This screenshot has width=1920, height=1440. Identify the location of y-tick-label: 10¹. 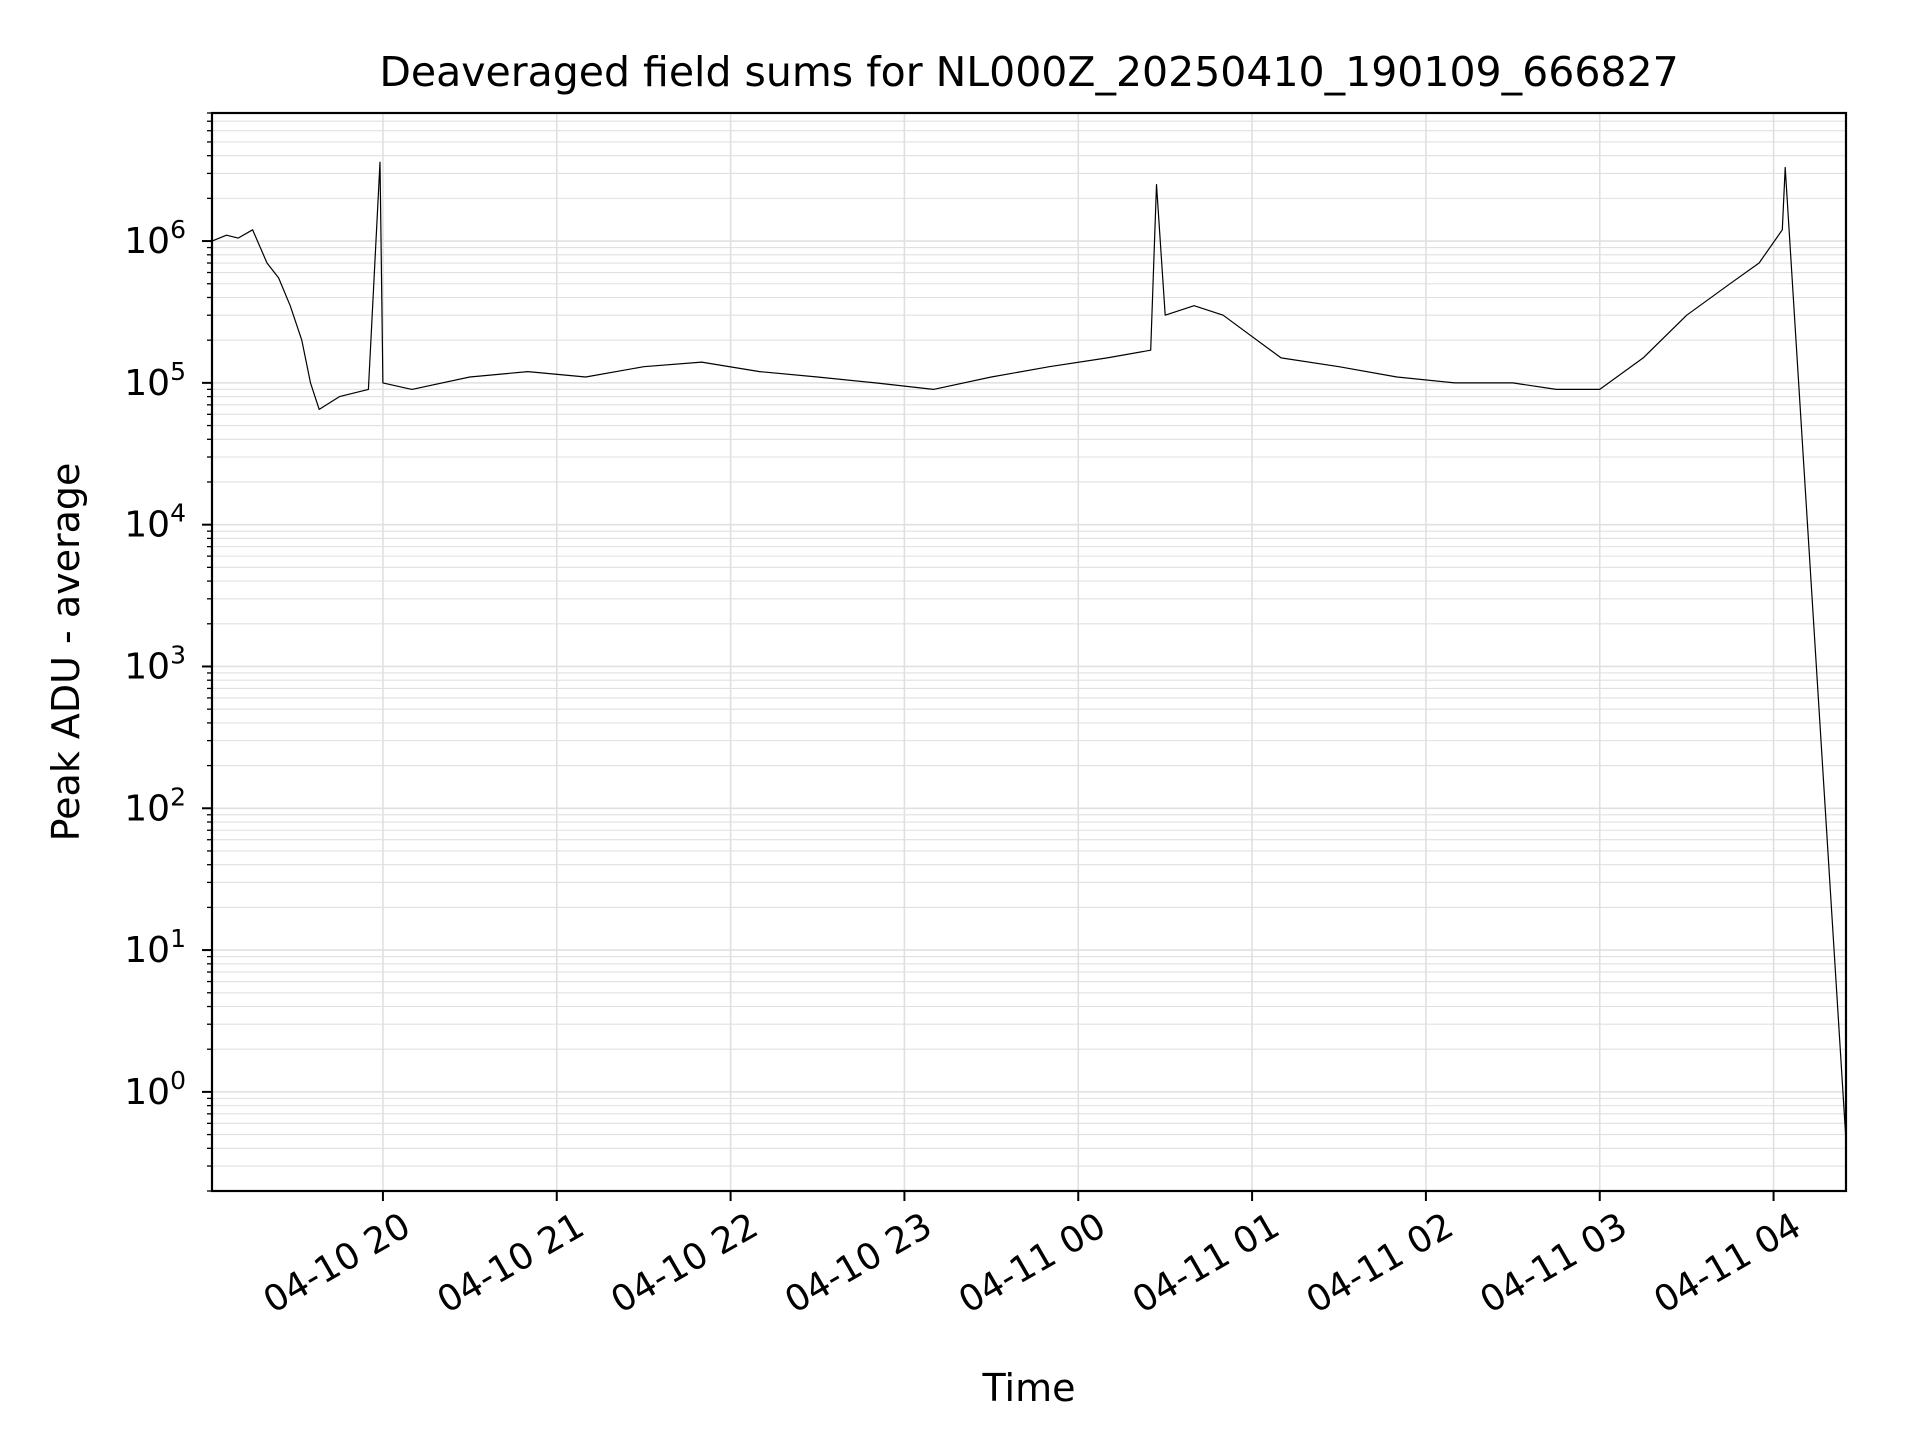
(155, 947).